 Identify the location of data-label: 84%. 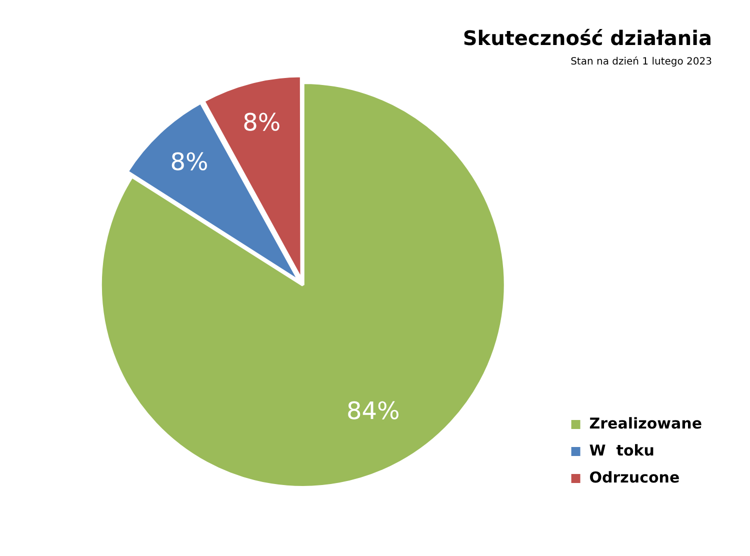
(373, 411).